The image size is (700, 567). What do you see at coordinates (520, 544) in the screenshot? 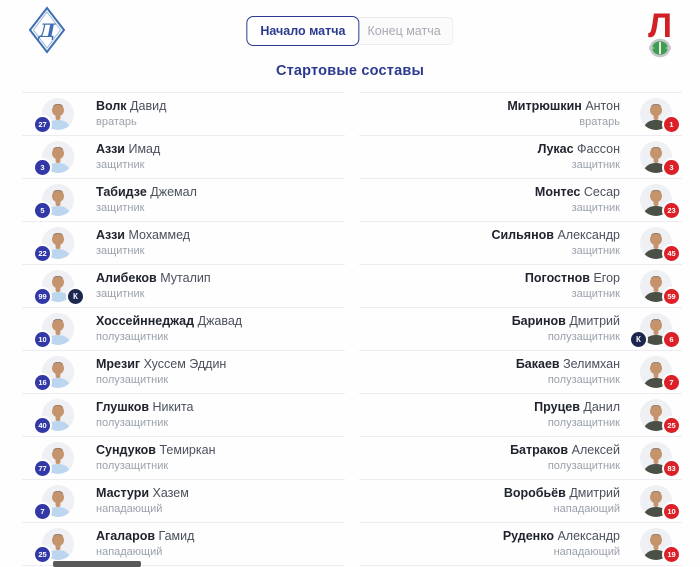
I see `player-row: 19 Руденко Александр нападающий` at bounding box center [520, 544].